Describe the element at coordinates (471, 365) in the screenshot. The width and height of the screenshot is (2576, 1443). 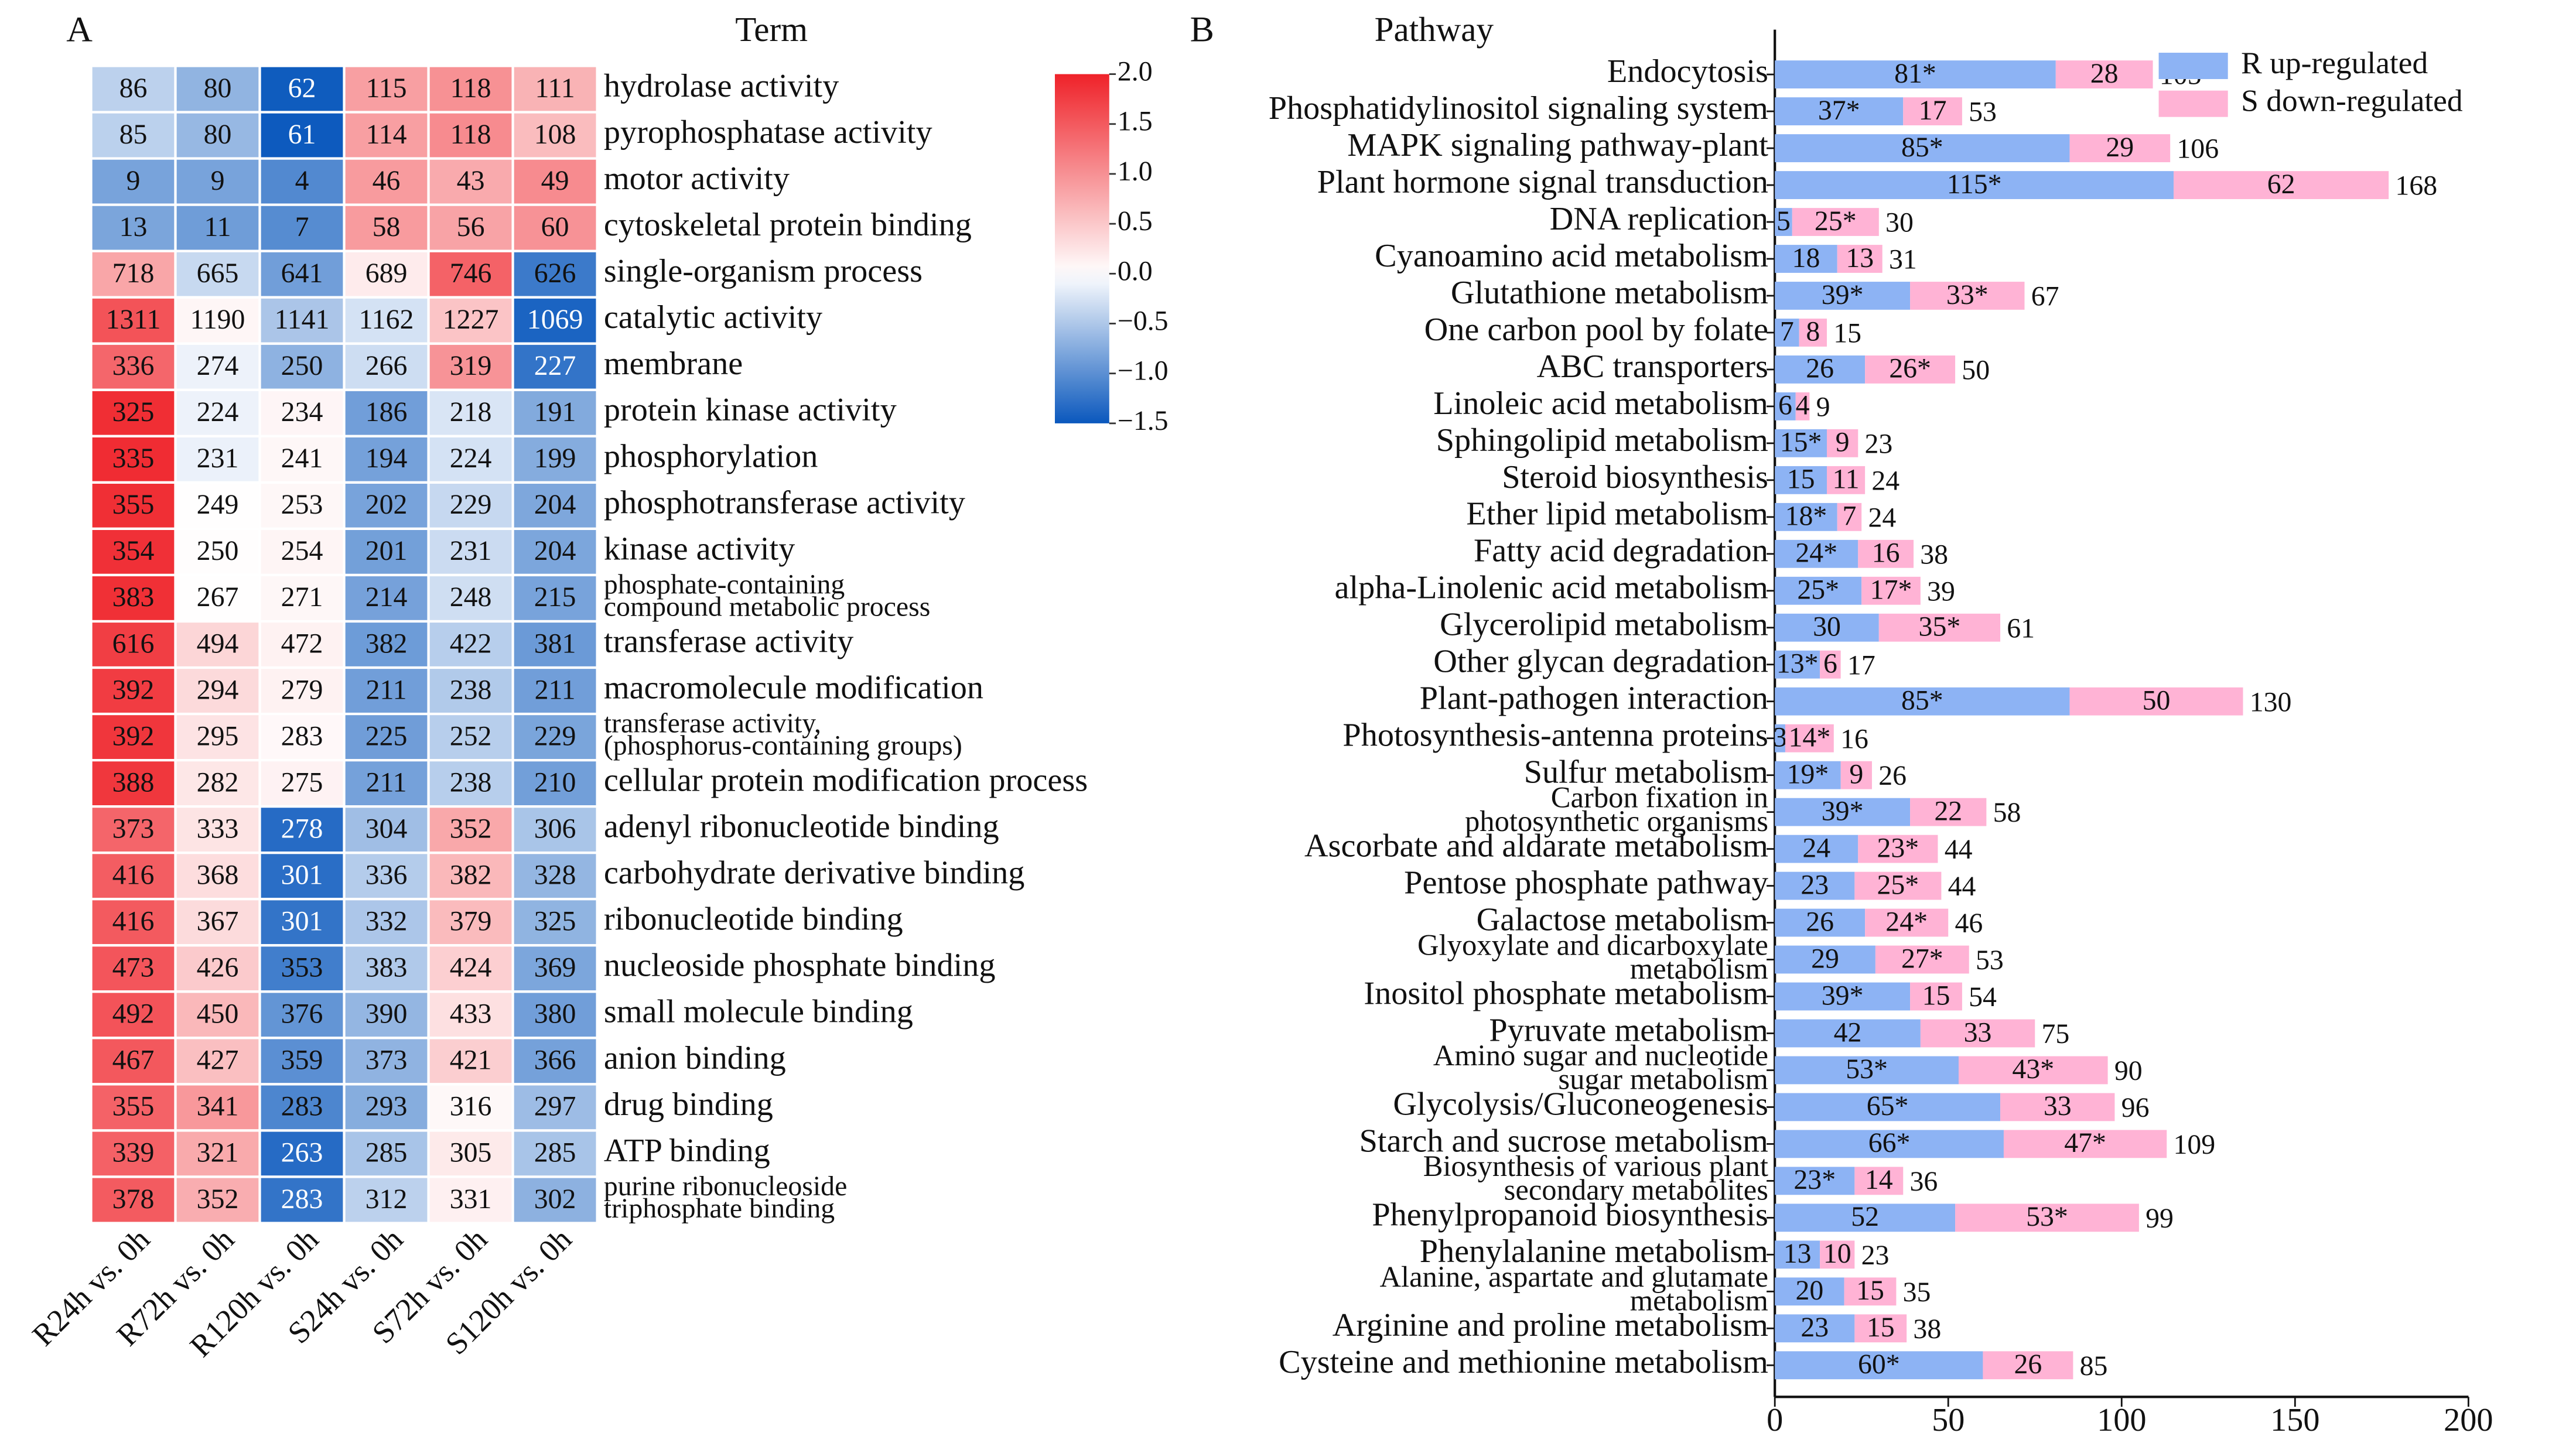
I see `cell-label: 319` at that location.